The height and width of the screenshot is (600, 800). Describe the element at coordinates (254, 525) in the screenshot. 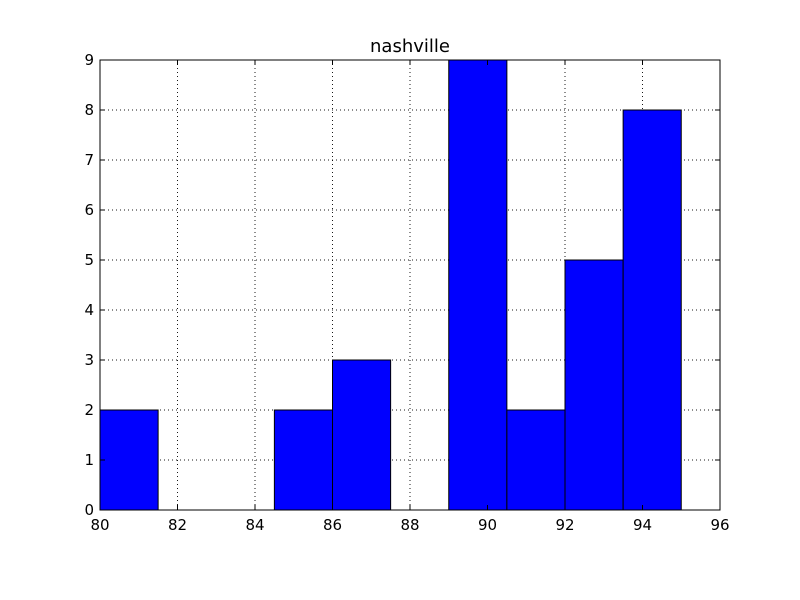

I see `x-tick-label: 84` at that location.